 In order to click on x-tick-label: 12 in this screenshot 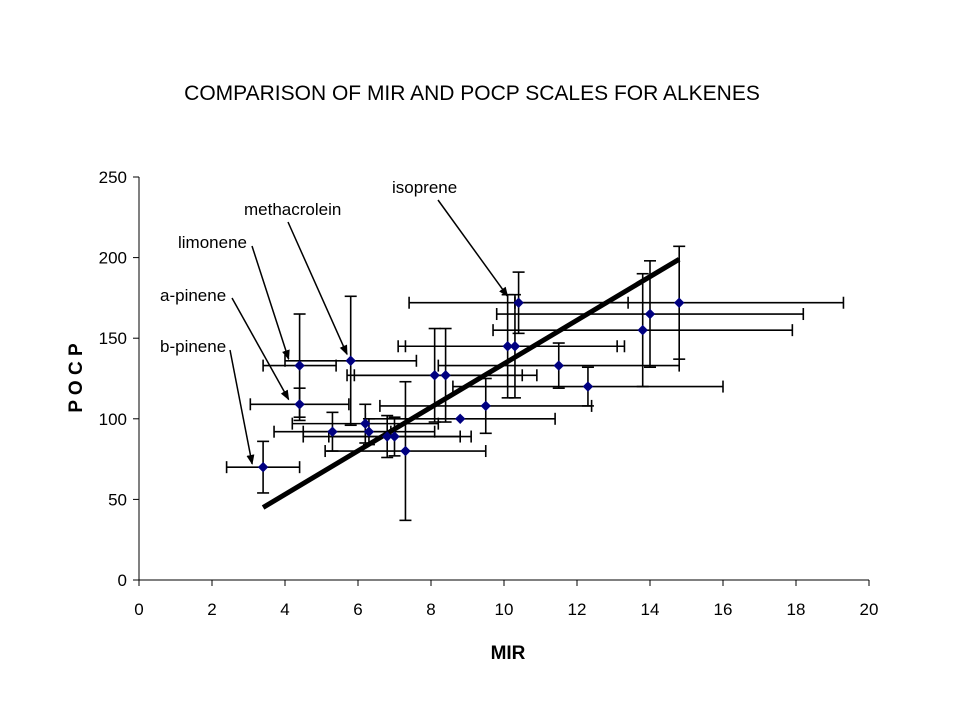, I will do `click(577, 609)`.